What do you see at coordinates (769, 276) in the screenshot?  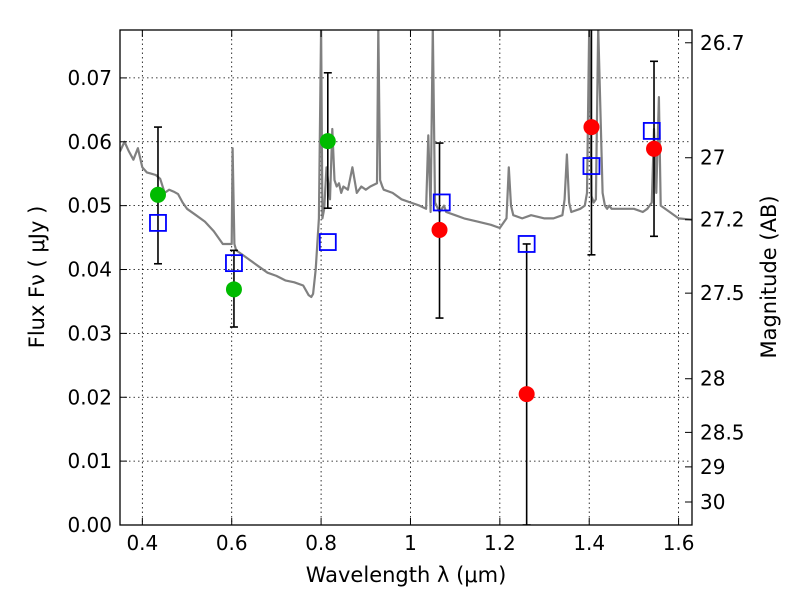 I see `magnitude-axis-label: Magnitude (AB)` at bounding box center [769, 276].